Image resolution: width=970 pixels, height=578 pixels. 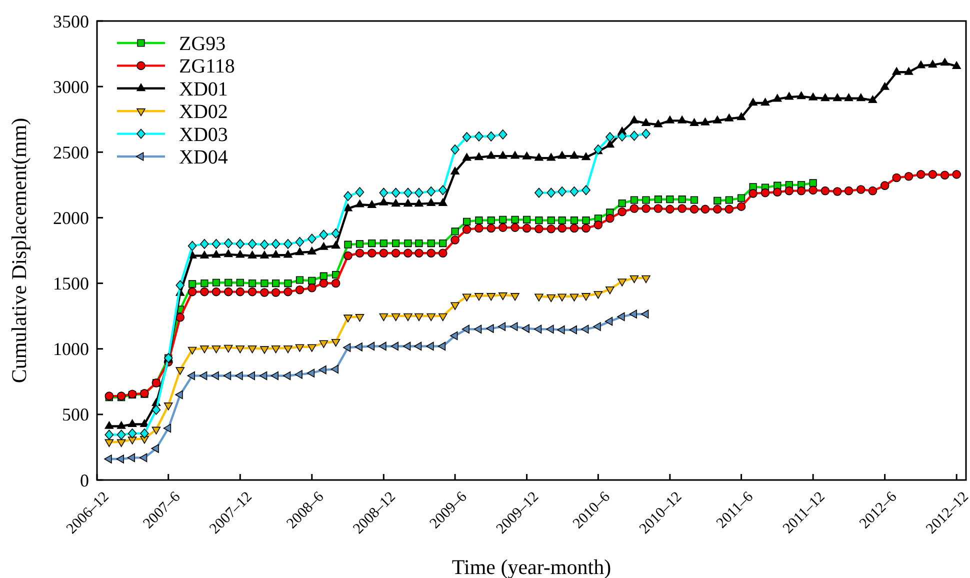 What do you see at coordinates (71, 284) in the screenshot?
I see `y-tick-label: 1500` at bounding box center [71, 284].